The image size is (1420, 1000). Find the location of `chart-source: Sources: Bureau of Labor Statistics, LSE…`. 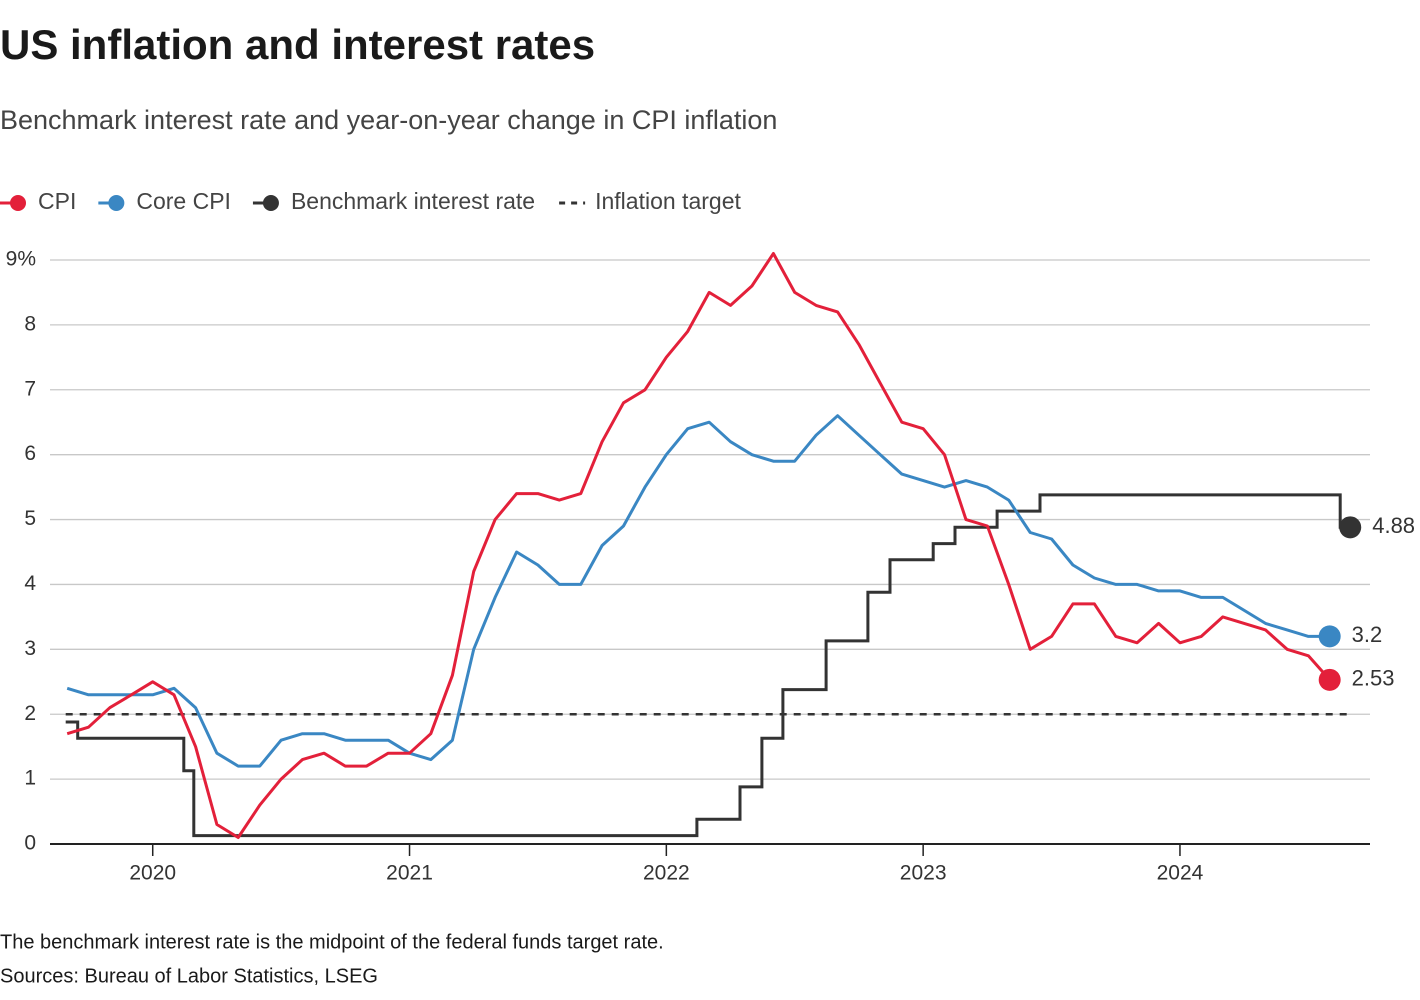

chart-source: Sources: Bureau of Labor Statistics, LSE… is located at coordinates (189, 976).